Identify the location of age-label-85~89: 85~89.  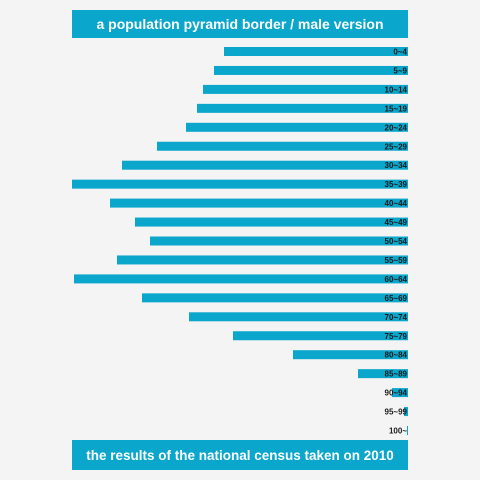
(396, 374).